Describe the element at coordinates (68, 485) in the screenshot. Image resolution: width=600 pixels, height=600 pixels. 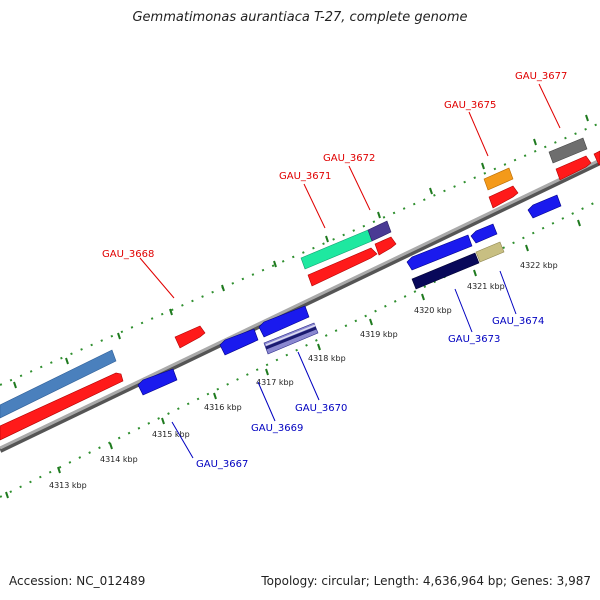
I see `kbp-label-4313: 4313 kbp` at that location.